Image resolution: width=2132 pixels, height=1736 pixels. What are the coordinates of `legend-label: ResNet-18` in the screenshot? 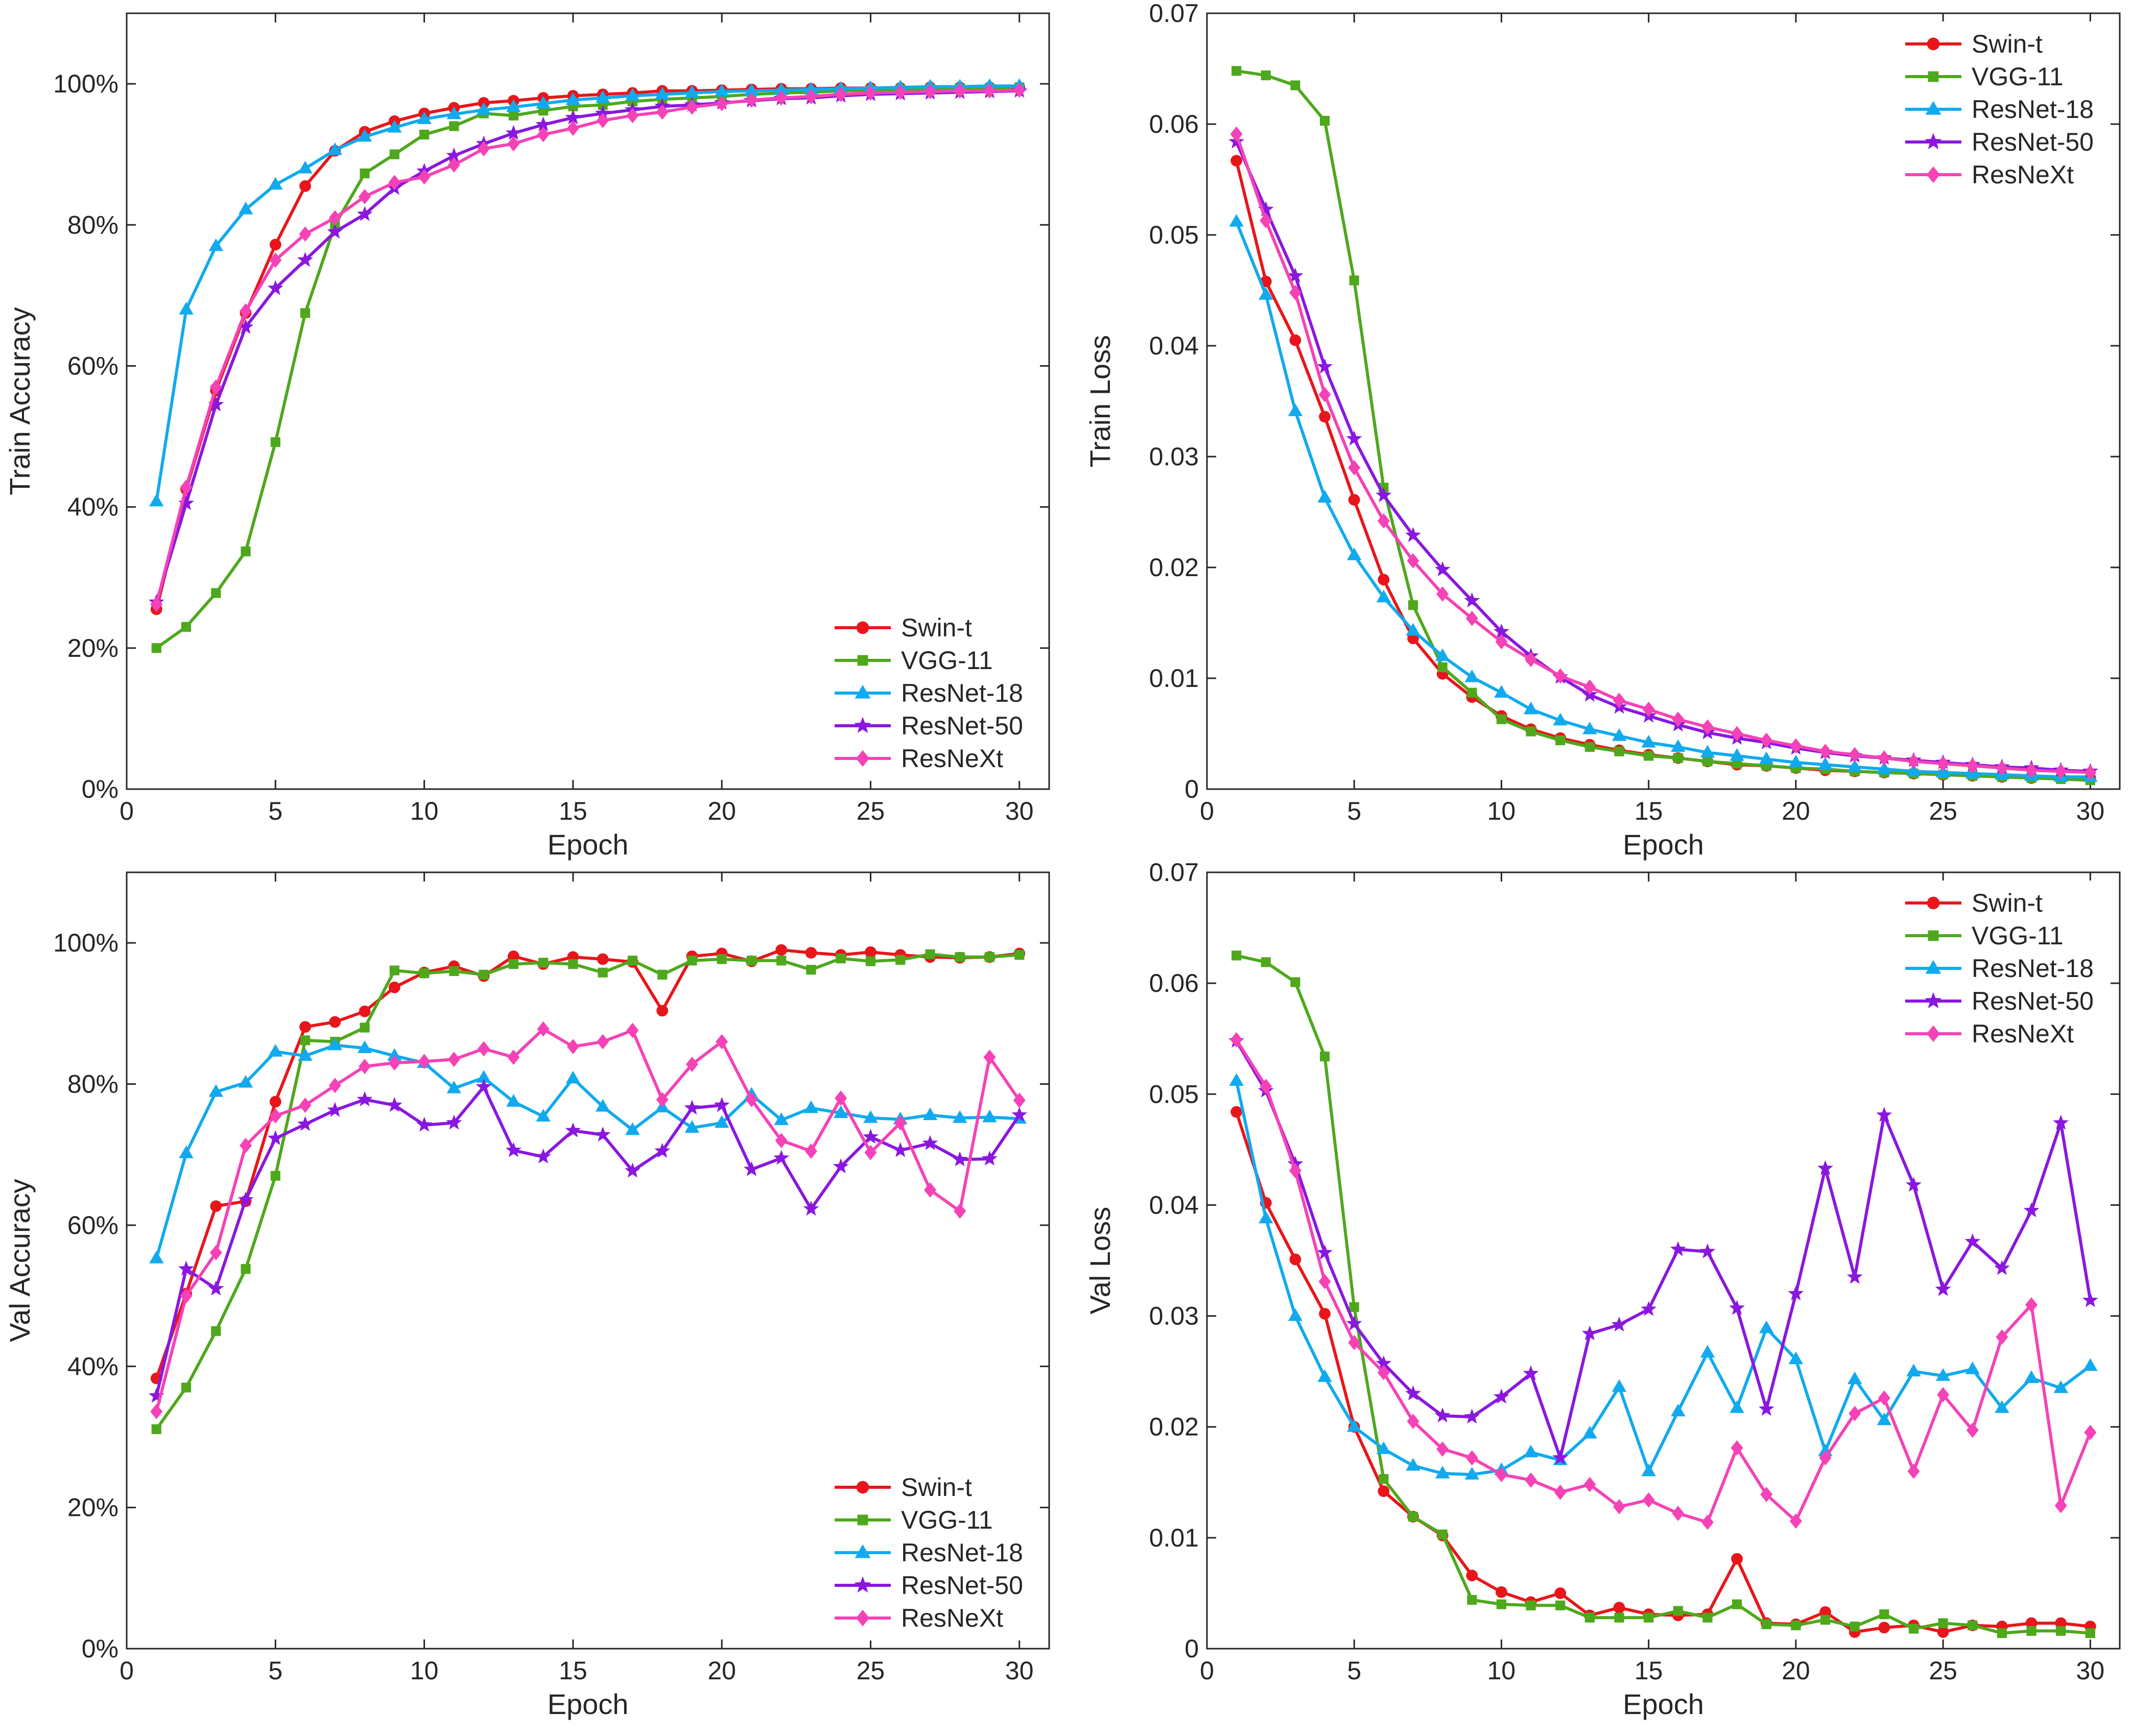 It's located at (2033, 969).